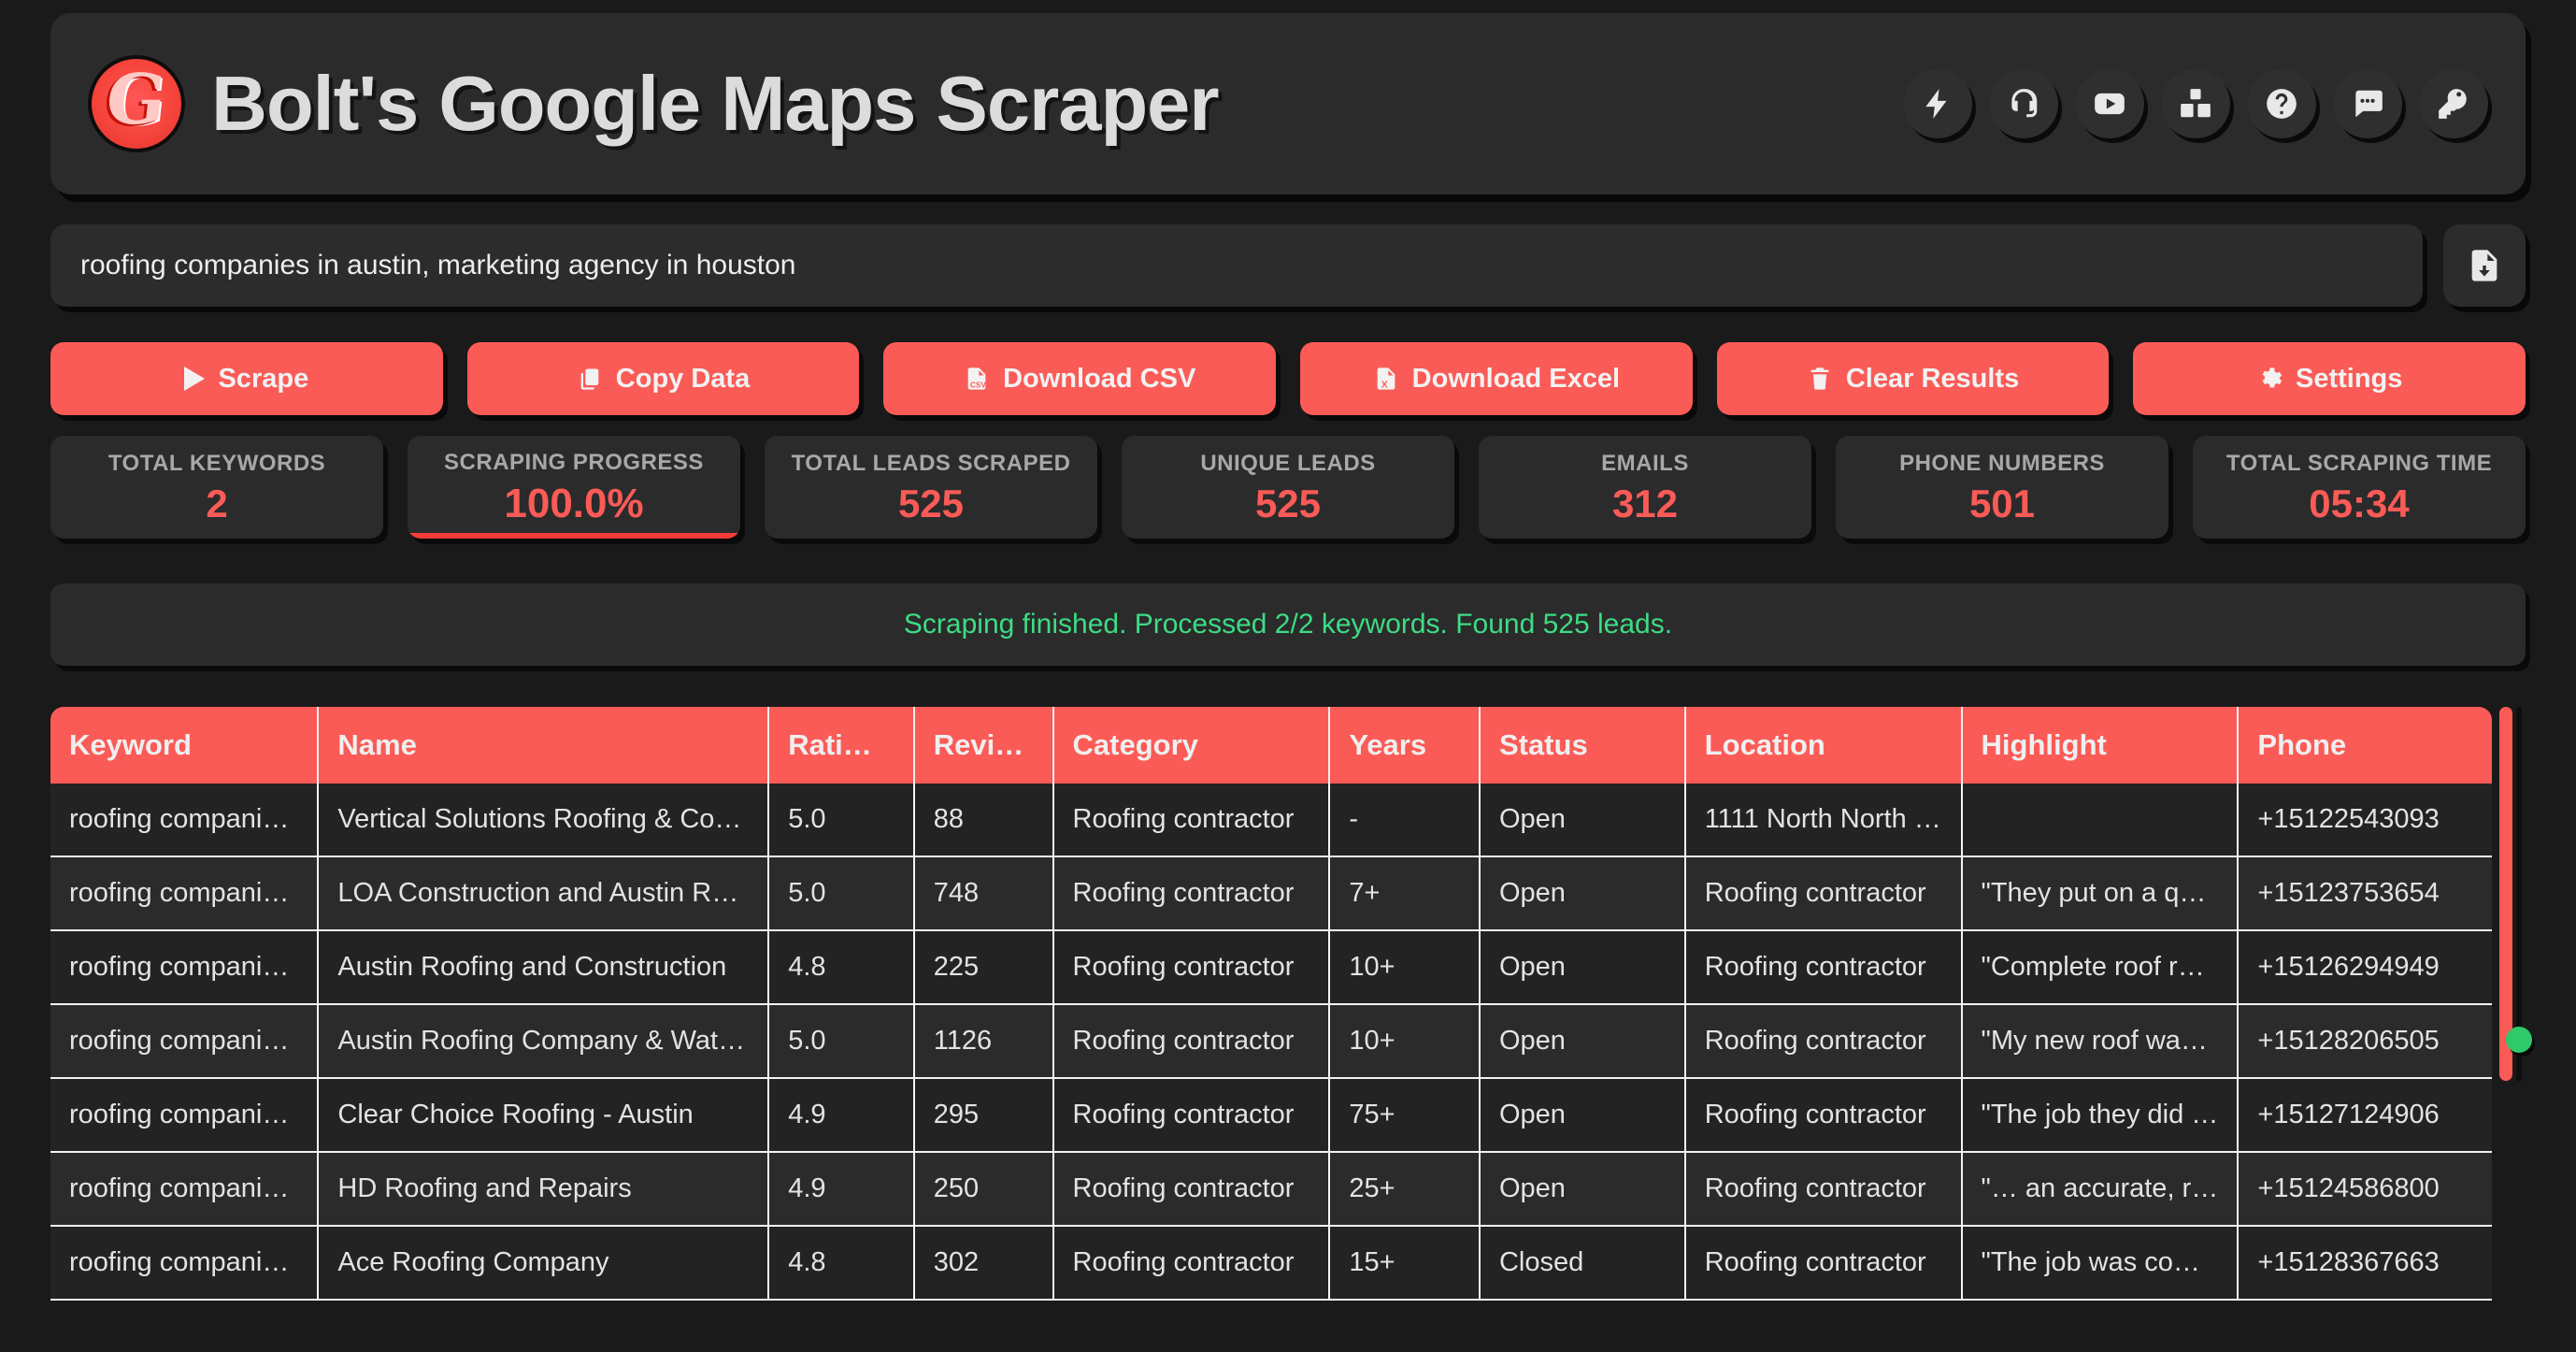 The height and width of the screenshot is (1352, 2576). I want to click on table-cell-years: -, so click(1405, 820).